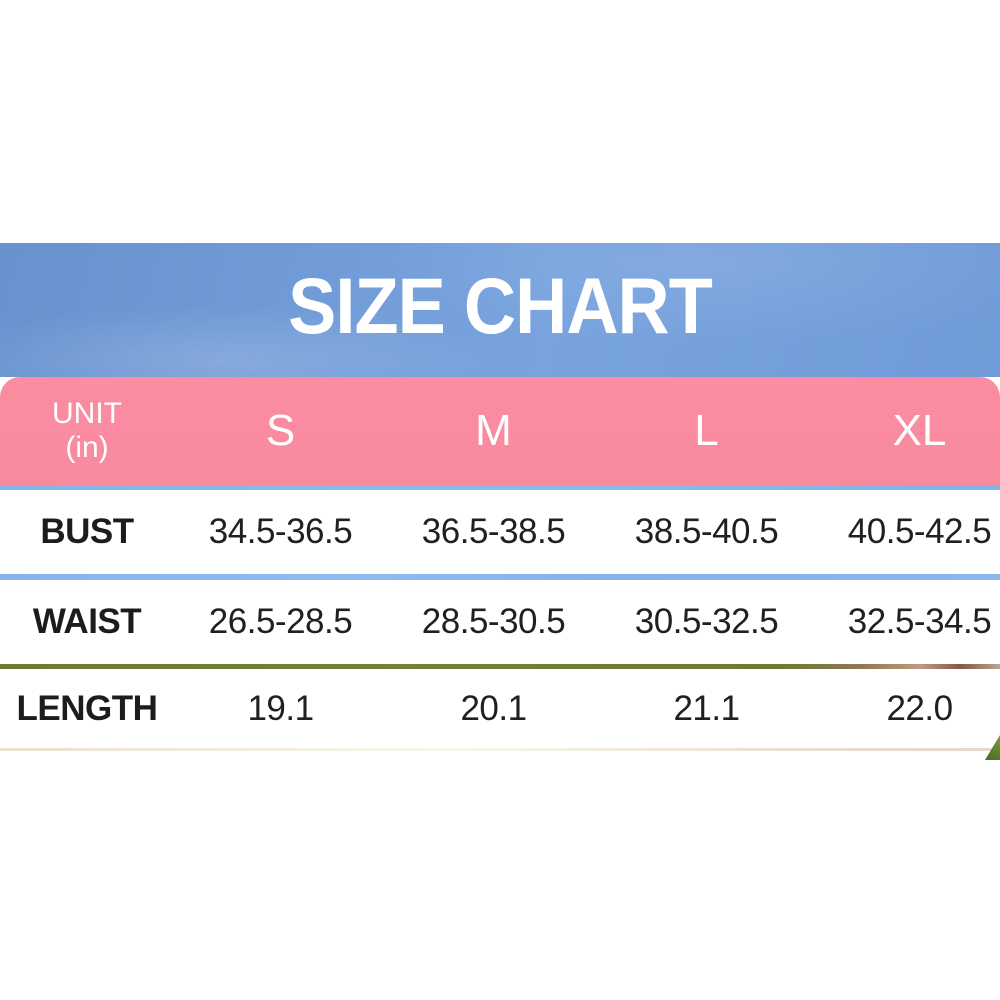 This screenshot has height=1000, width=1000. What do you see at coordinates (87, 531) in the screenshot?
I see `row-label-bust: BUST` at bounding box center [87, 531].